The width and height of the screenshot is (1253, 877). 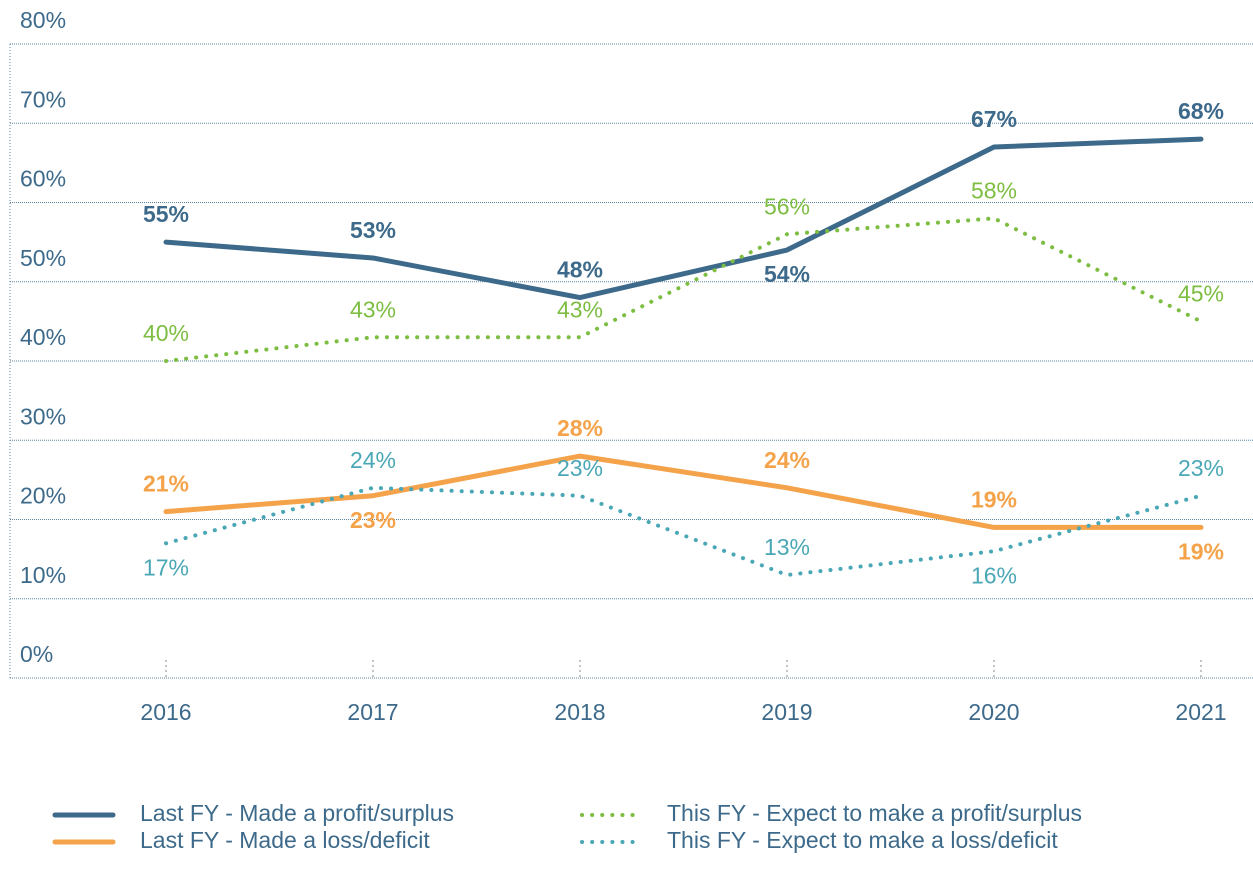 What do you see at coordinates (994, 575) in the screenshot?
I see `data-label: 16%` at bounding box center [994, 575].